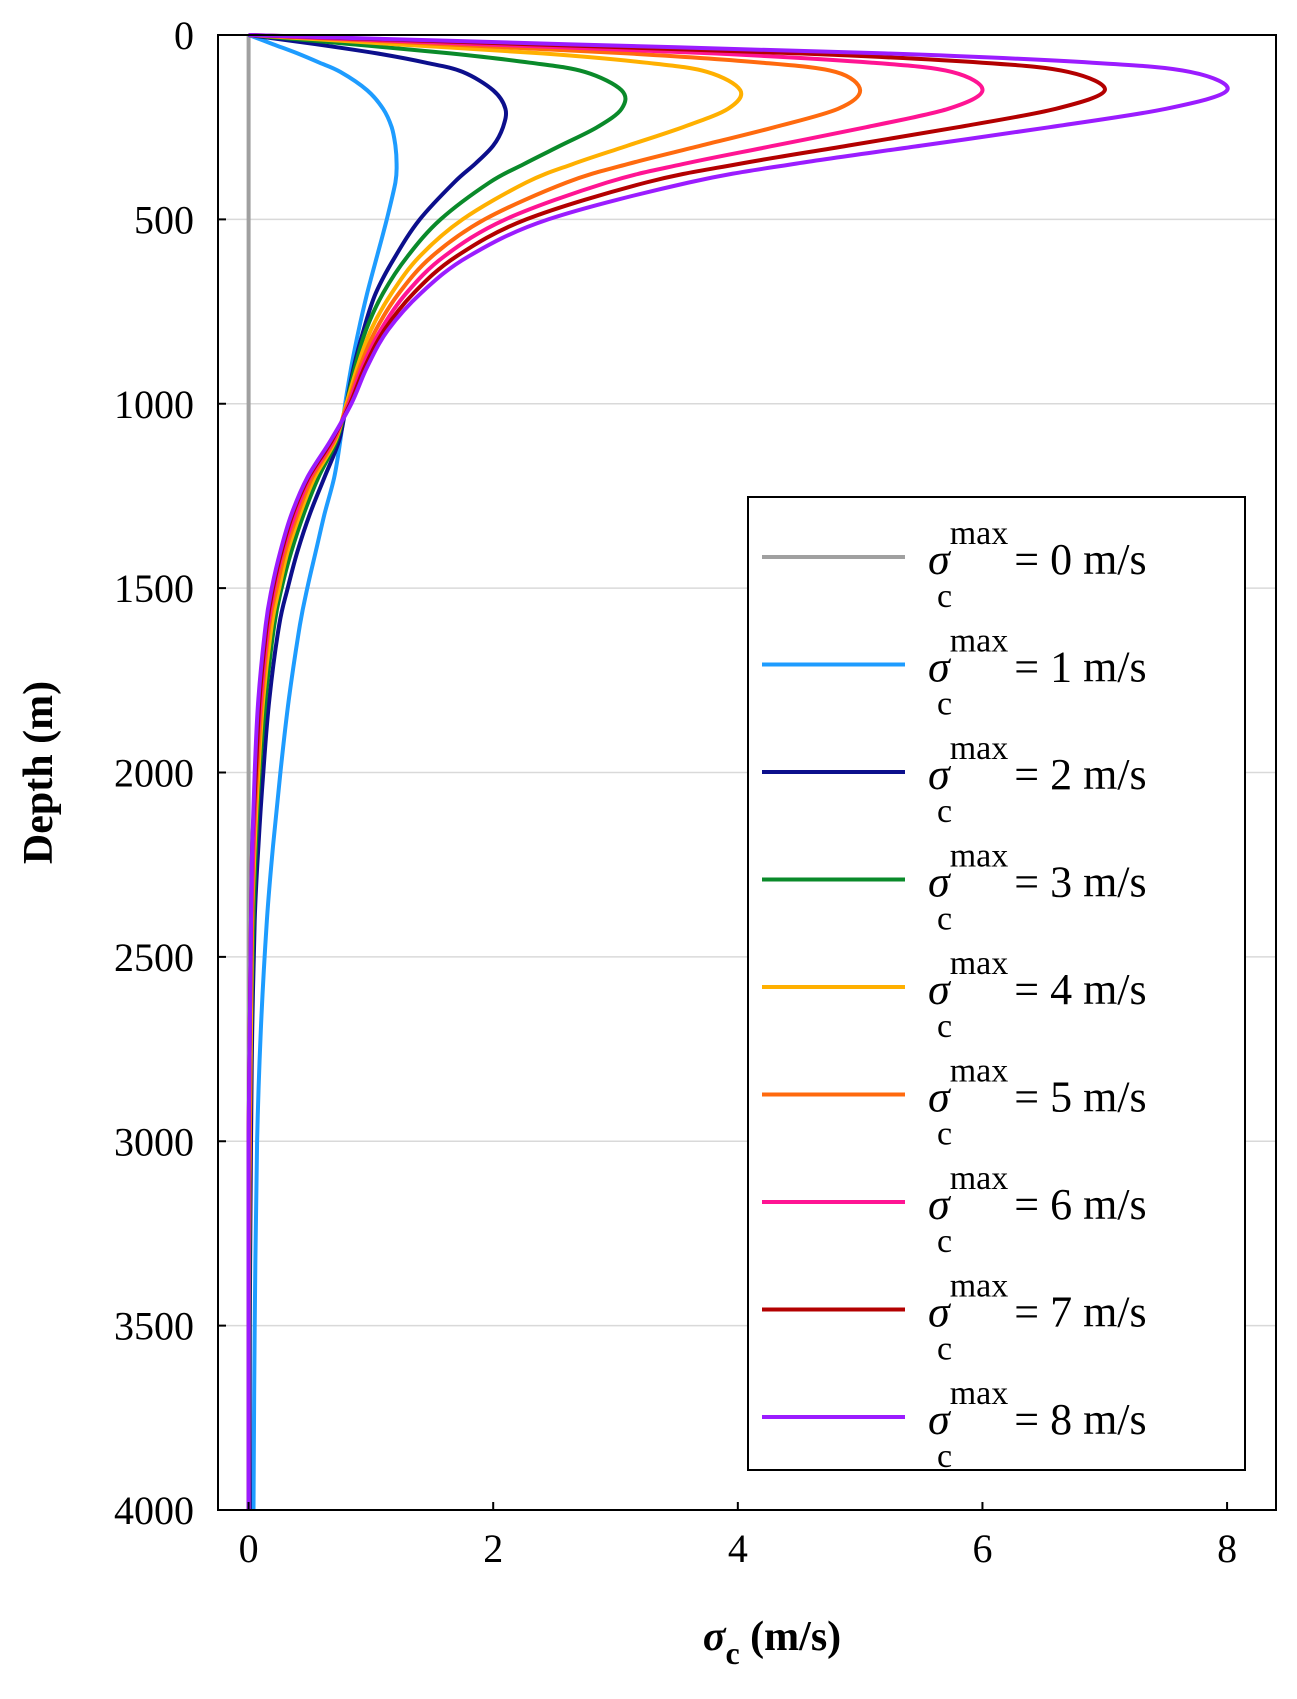 This screenshot has height=1699, width=1297. I want to click on legend-value: = 5 m/s, so click(1080, 1097).